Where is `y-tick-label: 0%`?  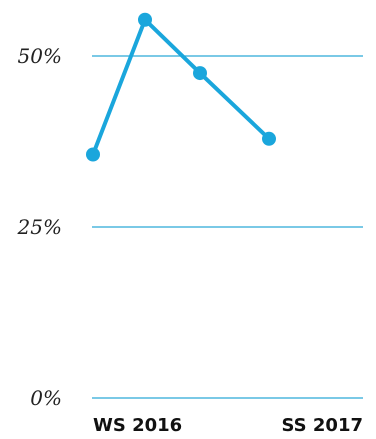
y-tick-label: 0% is located at coordinates (46, 398).